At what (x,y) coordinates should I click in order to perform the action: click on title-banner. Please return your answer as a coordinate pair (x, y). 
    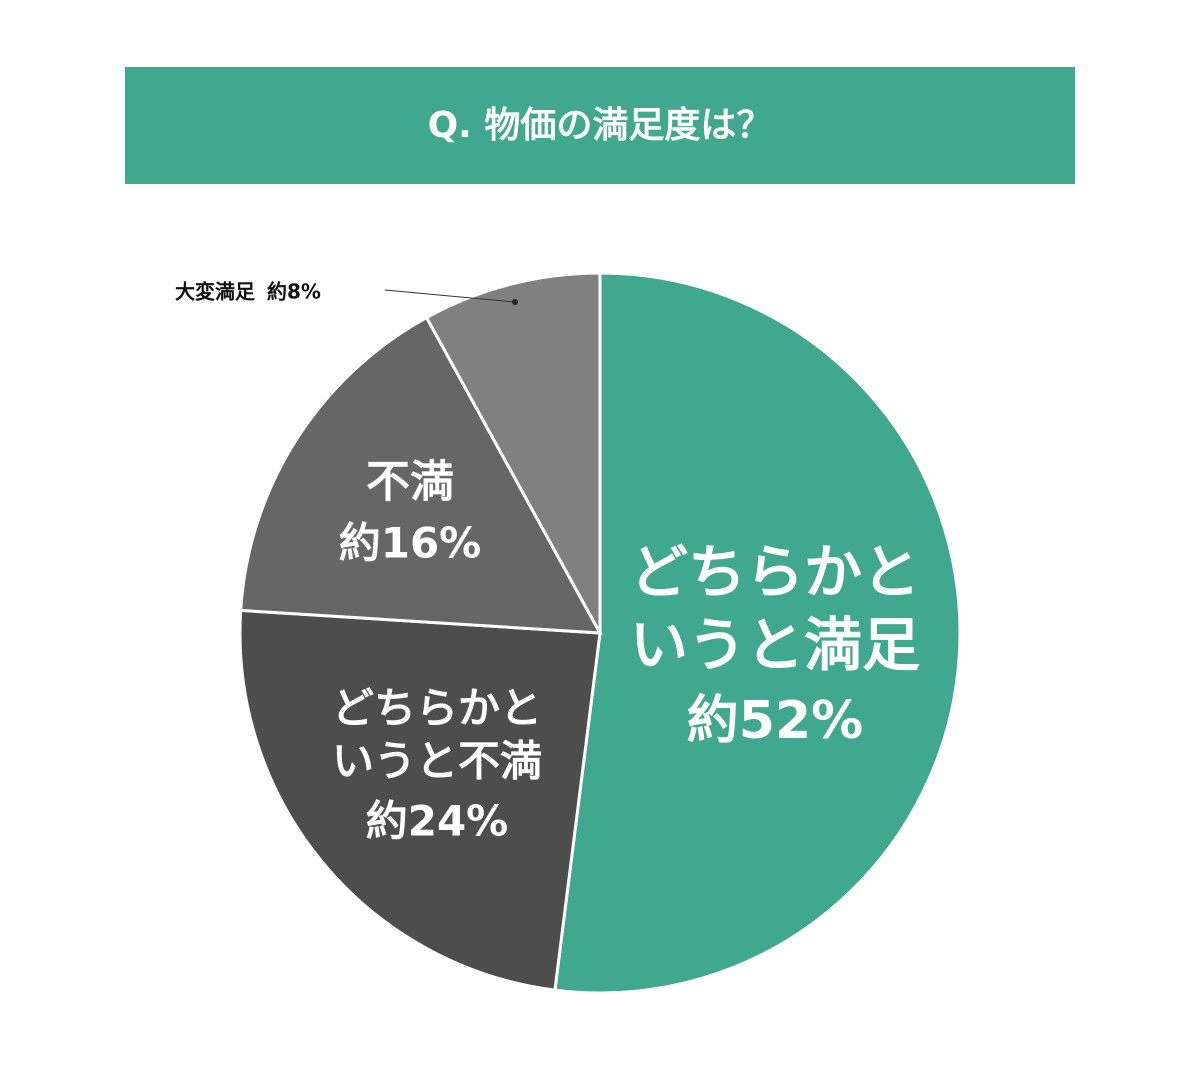
    Looking at the image, I should click on (600, 125).